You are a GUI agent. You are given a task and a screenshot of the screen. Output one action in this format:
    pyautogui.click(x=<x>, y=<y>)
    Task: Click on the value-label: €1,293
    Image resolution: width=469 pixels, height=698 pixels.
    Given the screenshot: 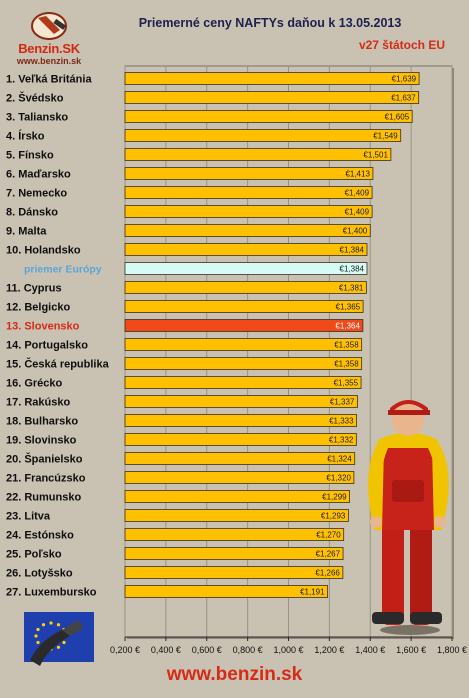 What is the action you would take?
    pyautogui.click(x=333, y=516)
    